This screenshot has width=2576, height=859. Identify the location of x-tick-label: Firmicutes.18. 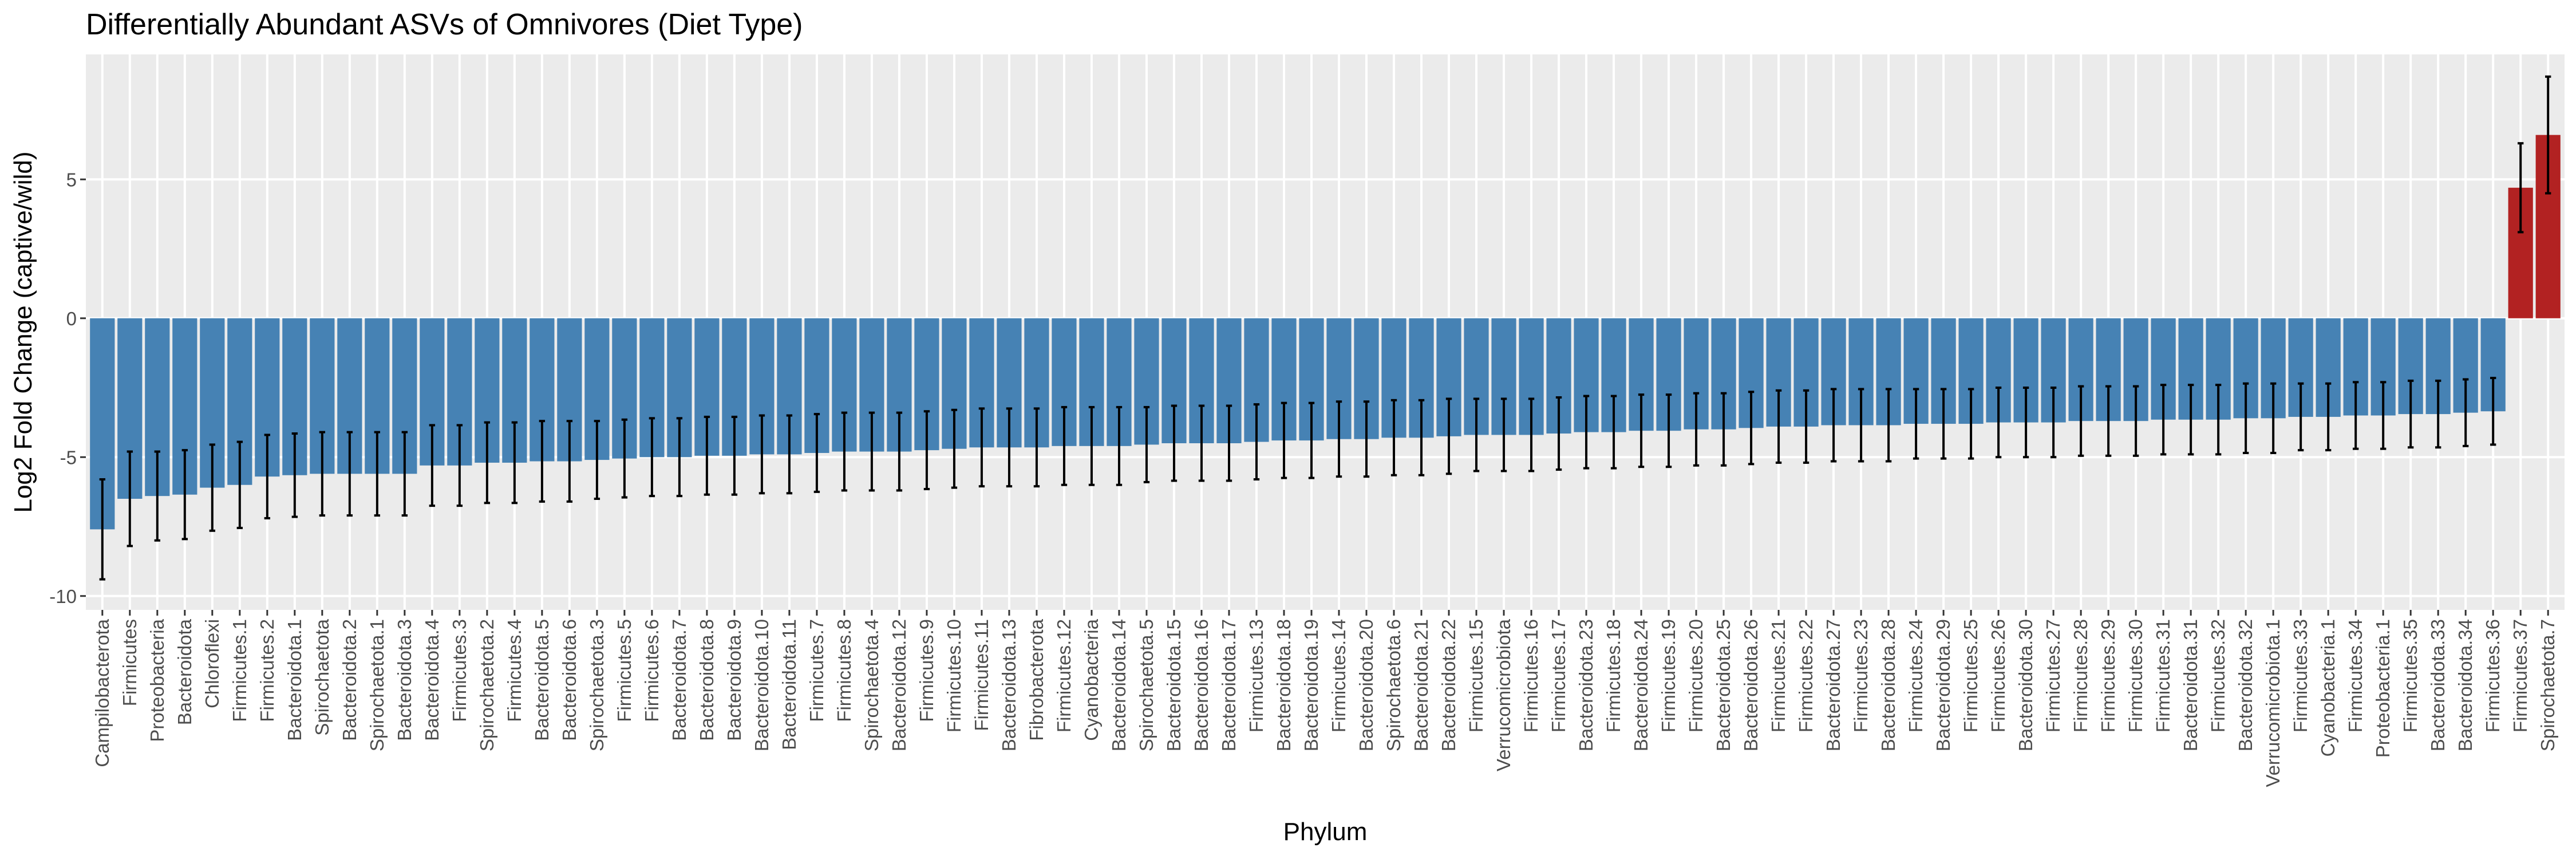
(1613, 676).